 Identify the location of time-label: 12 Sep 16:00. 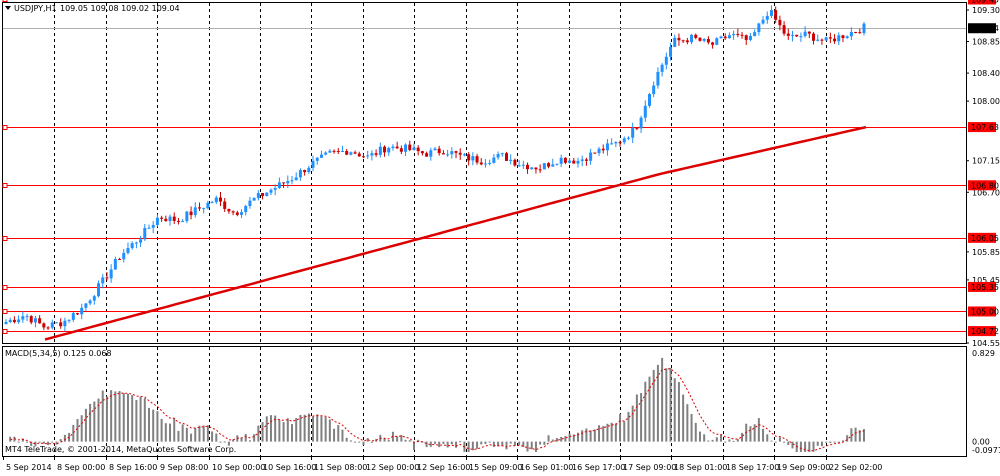
(443, 467).